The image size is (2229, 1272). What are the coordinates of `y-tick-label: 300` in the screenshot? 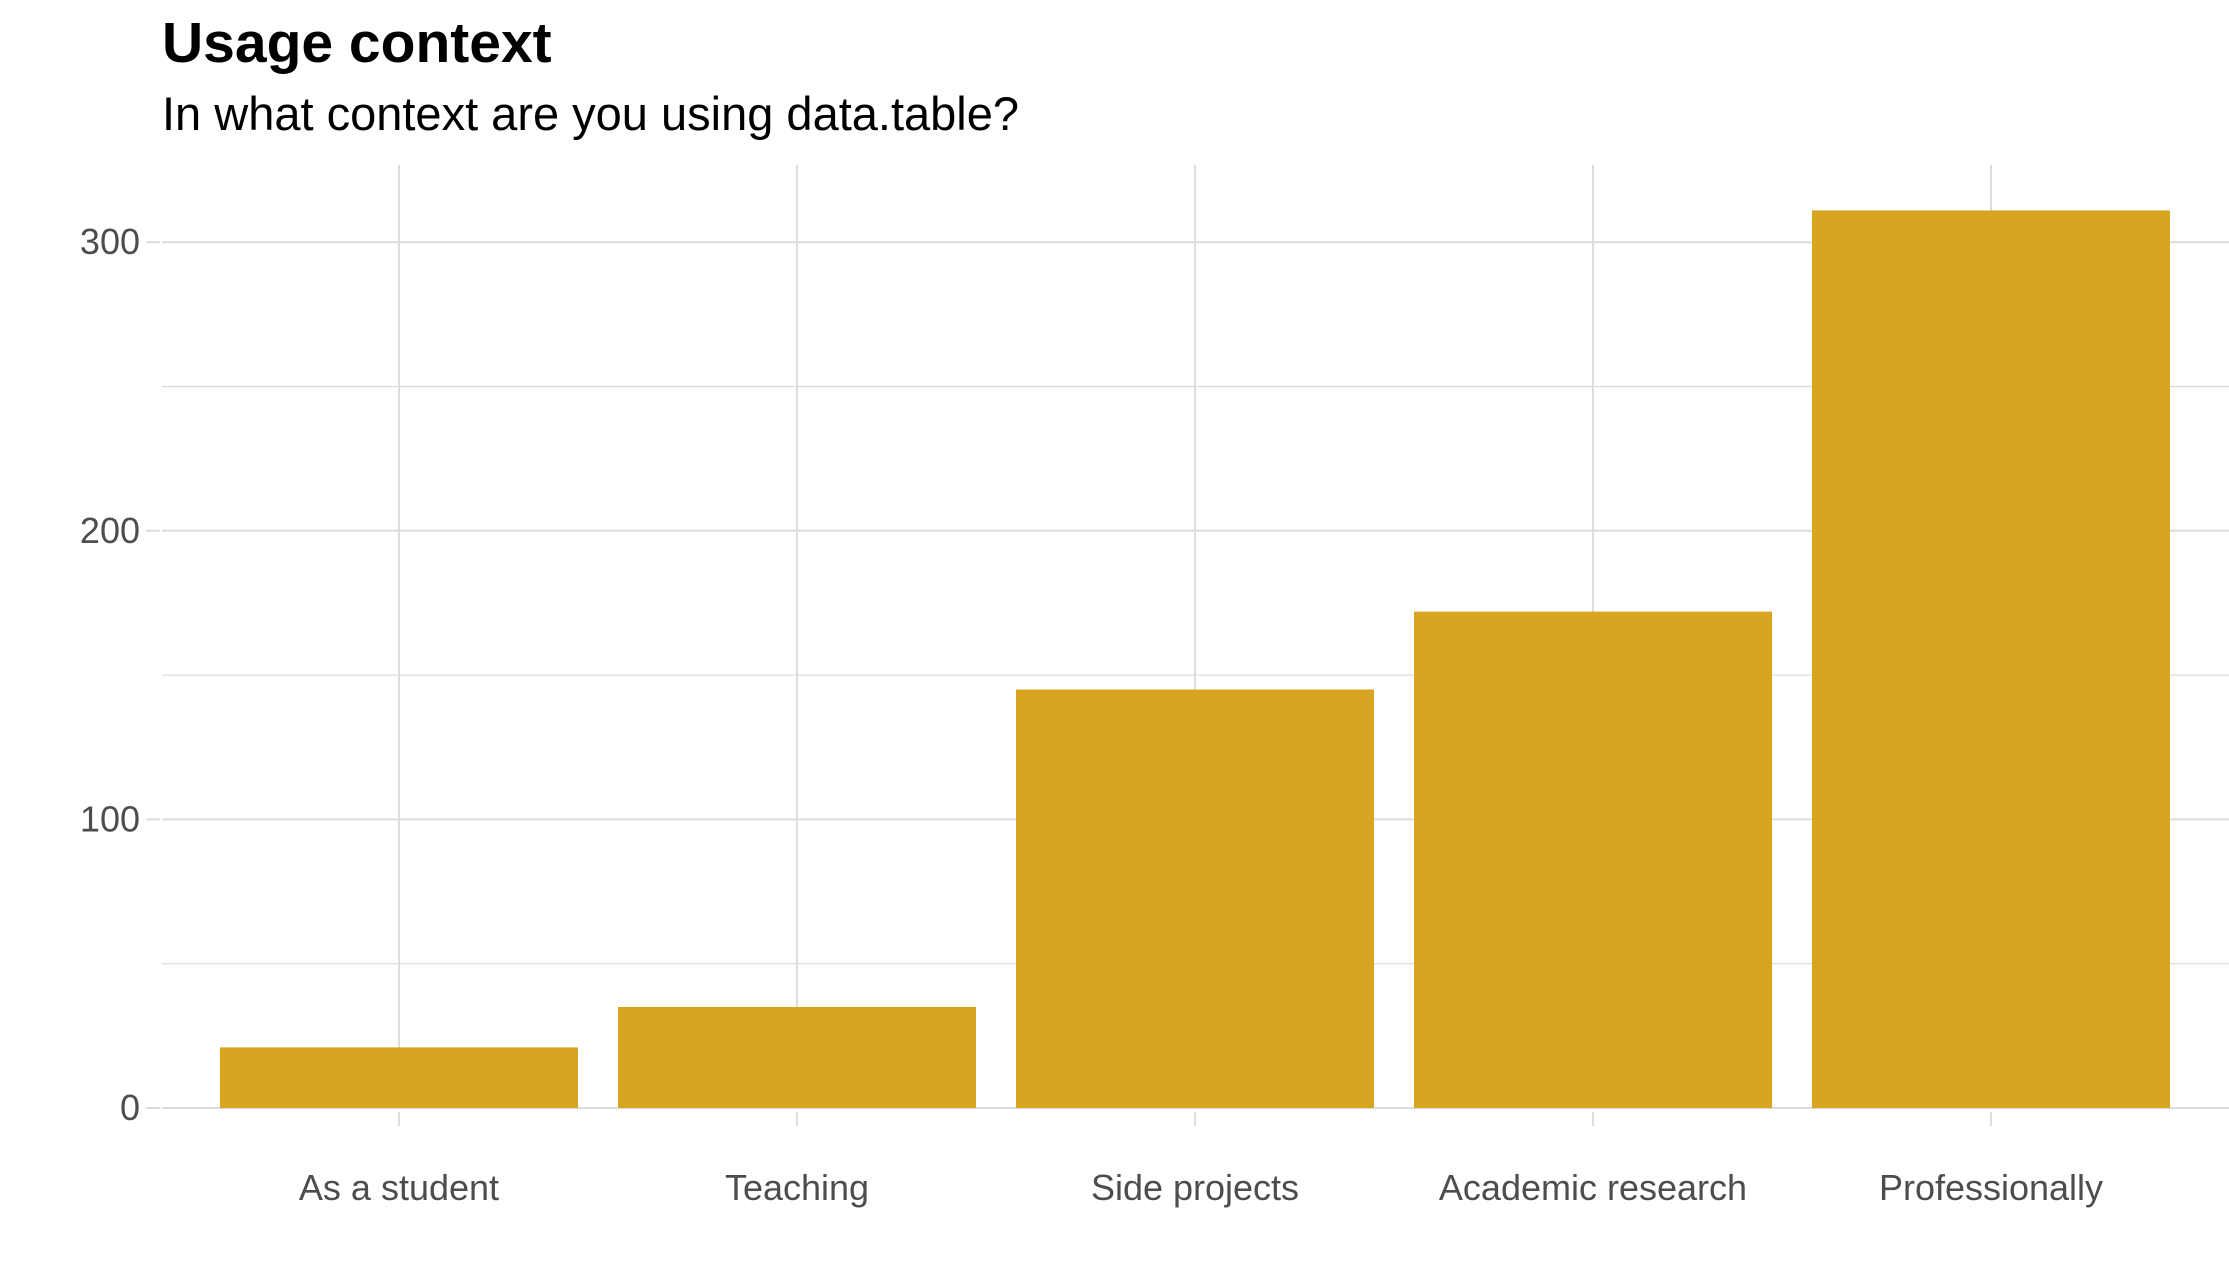 It's located at (110, 241).